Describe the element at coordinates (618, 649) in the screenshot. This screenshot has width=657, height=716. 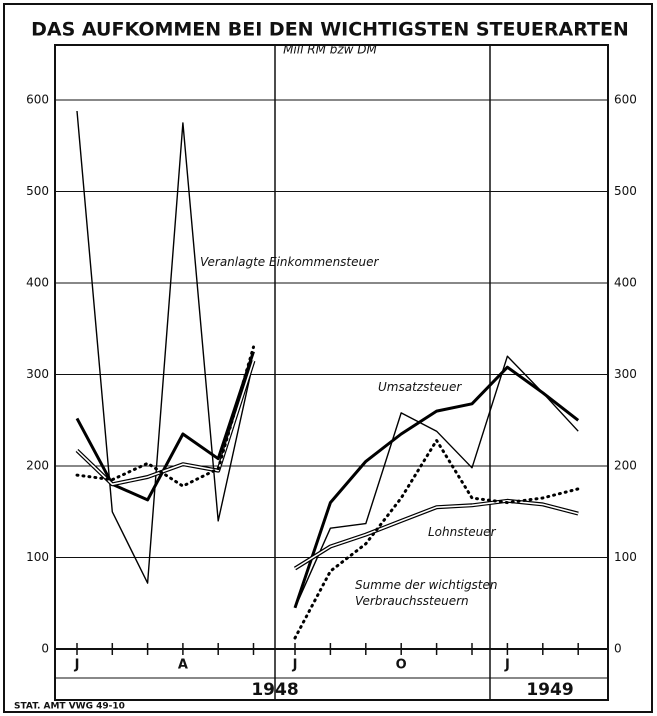
I see `y-tick-label-right: 0` at that location.